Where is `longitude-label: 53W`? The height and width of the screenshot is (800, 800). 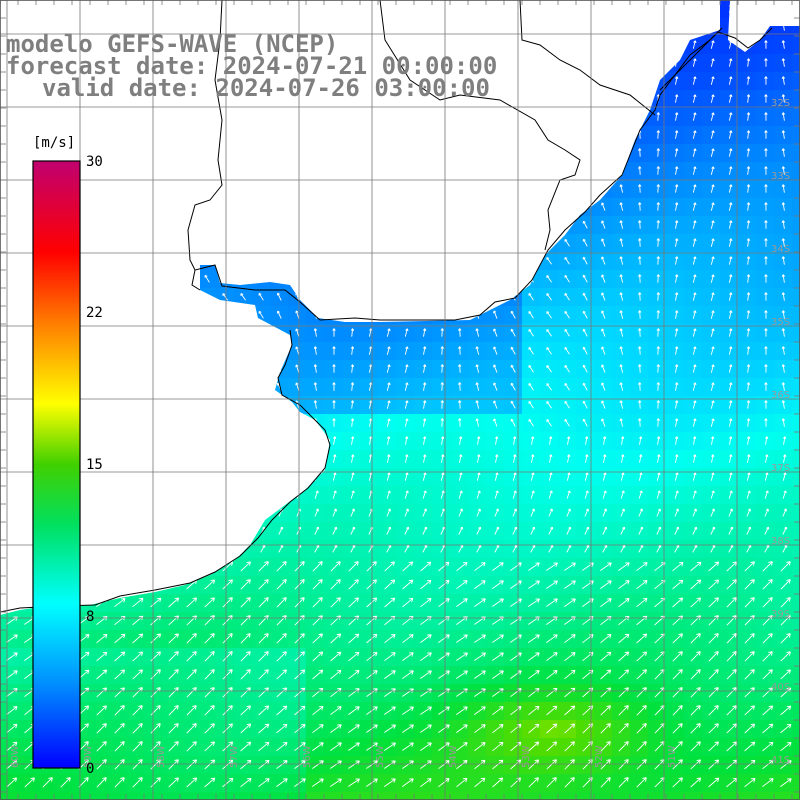
longitude-label: 53W is located at coordinates (526, 756).